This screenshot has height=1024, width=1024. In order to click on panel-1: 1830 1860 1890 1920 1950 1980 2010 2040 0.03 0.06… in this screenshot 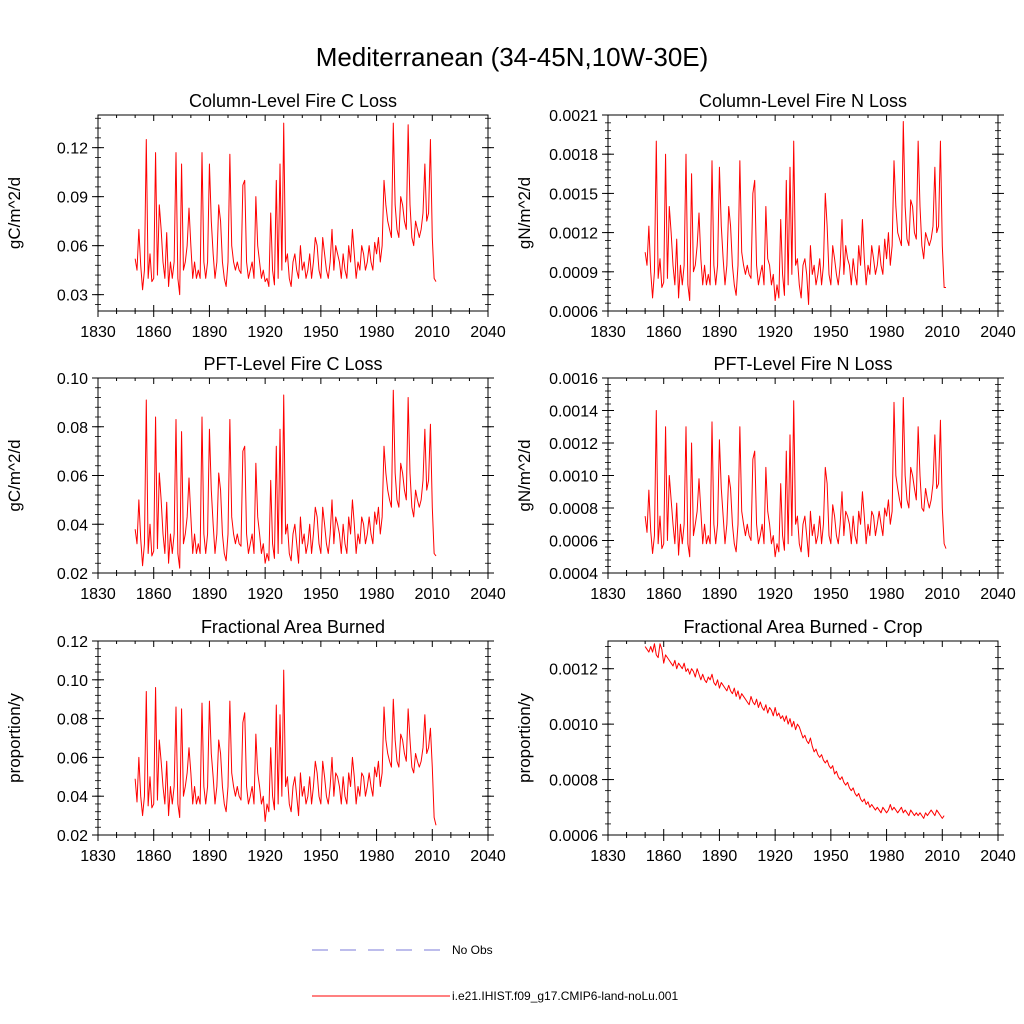, I will do `click(255, 216)`.